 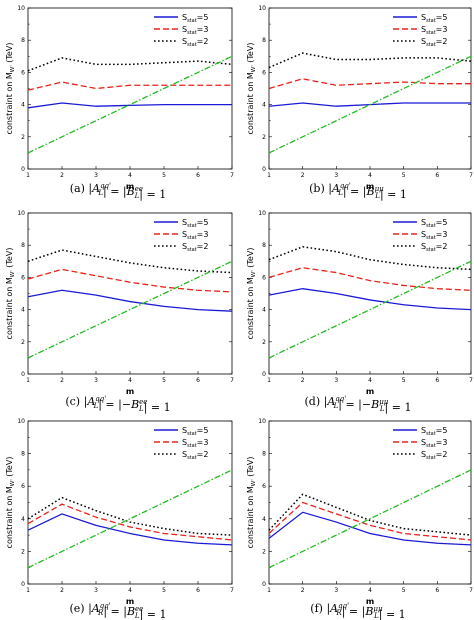 I want to click on panel-caption: (b) |Aqq' L| = |Bμμ L| = 1, so click(x=358, y=192).